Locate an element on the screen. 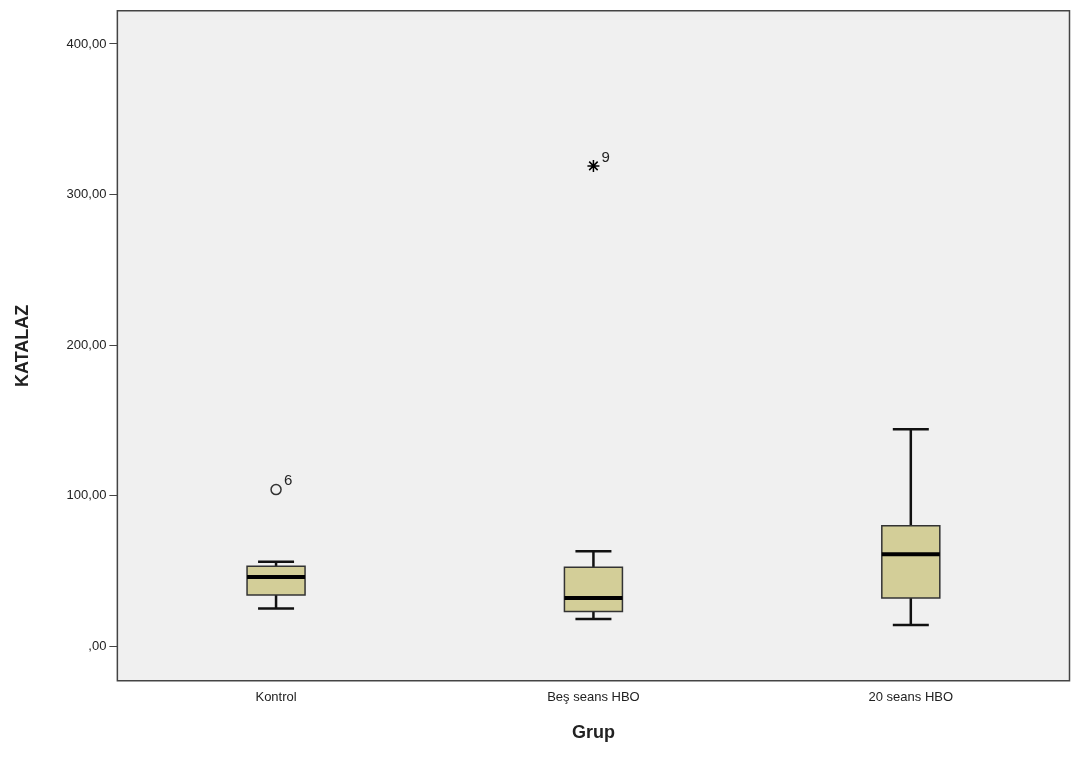  y-tick-label: ,00 is located at coordinates (97, 645).